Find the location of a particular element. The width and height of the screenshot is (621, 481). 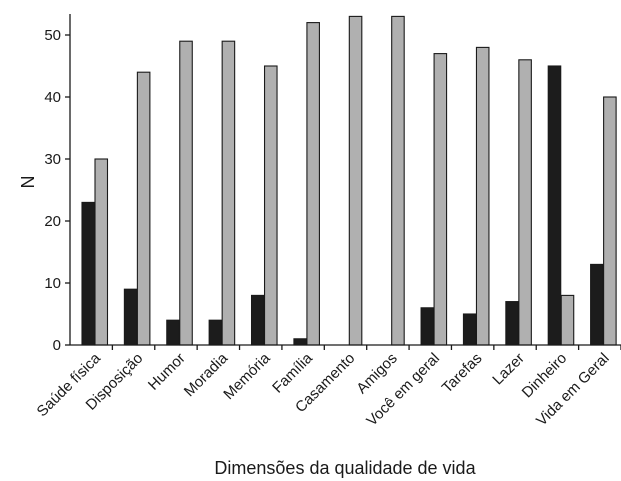

x-axis-title: Dimensões da qualidade de vida is located at coordinates (345, 468).